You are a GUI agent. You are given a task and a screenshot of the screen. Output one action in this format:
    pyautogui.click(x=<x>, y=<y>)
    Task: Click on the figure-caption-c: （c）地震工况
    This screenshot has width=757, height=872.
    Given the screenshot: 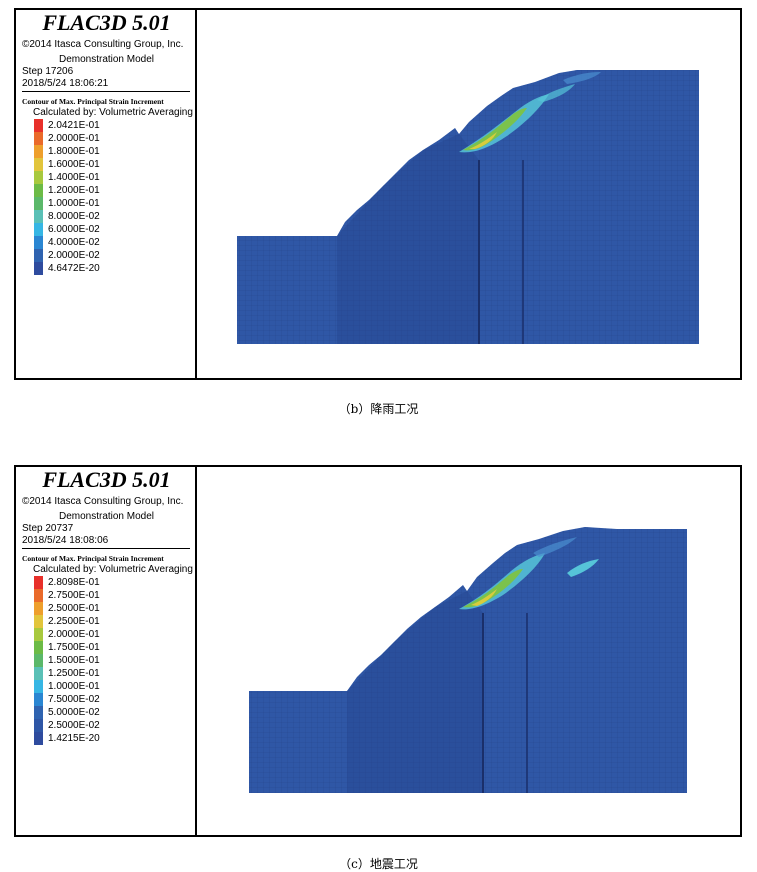 What is the action you would take?
    pyautogui.click(x=378, y=864)
    